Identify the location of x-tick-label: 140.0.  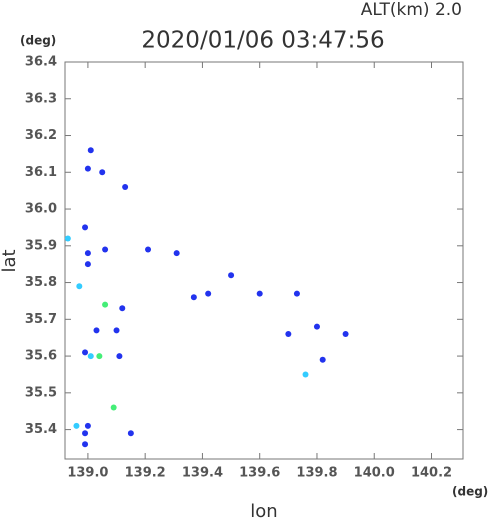
(374, 473).